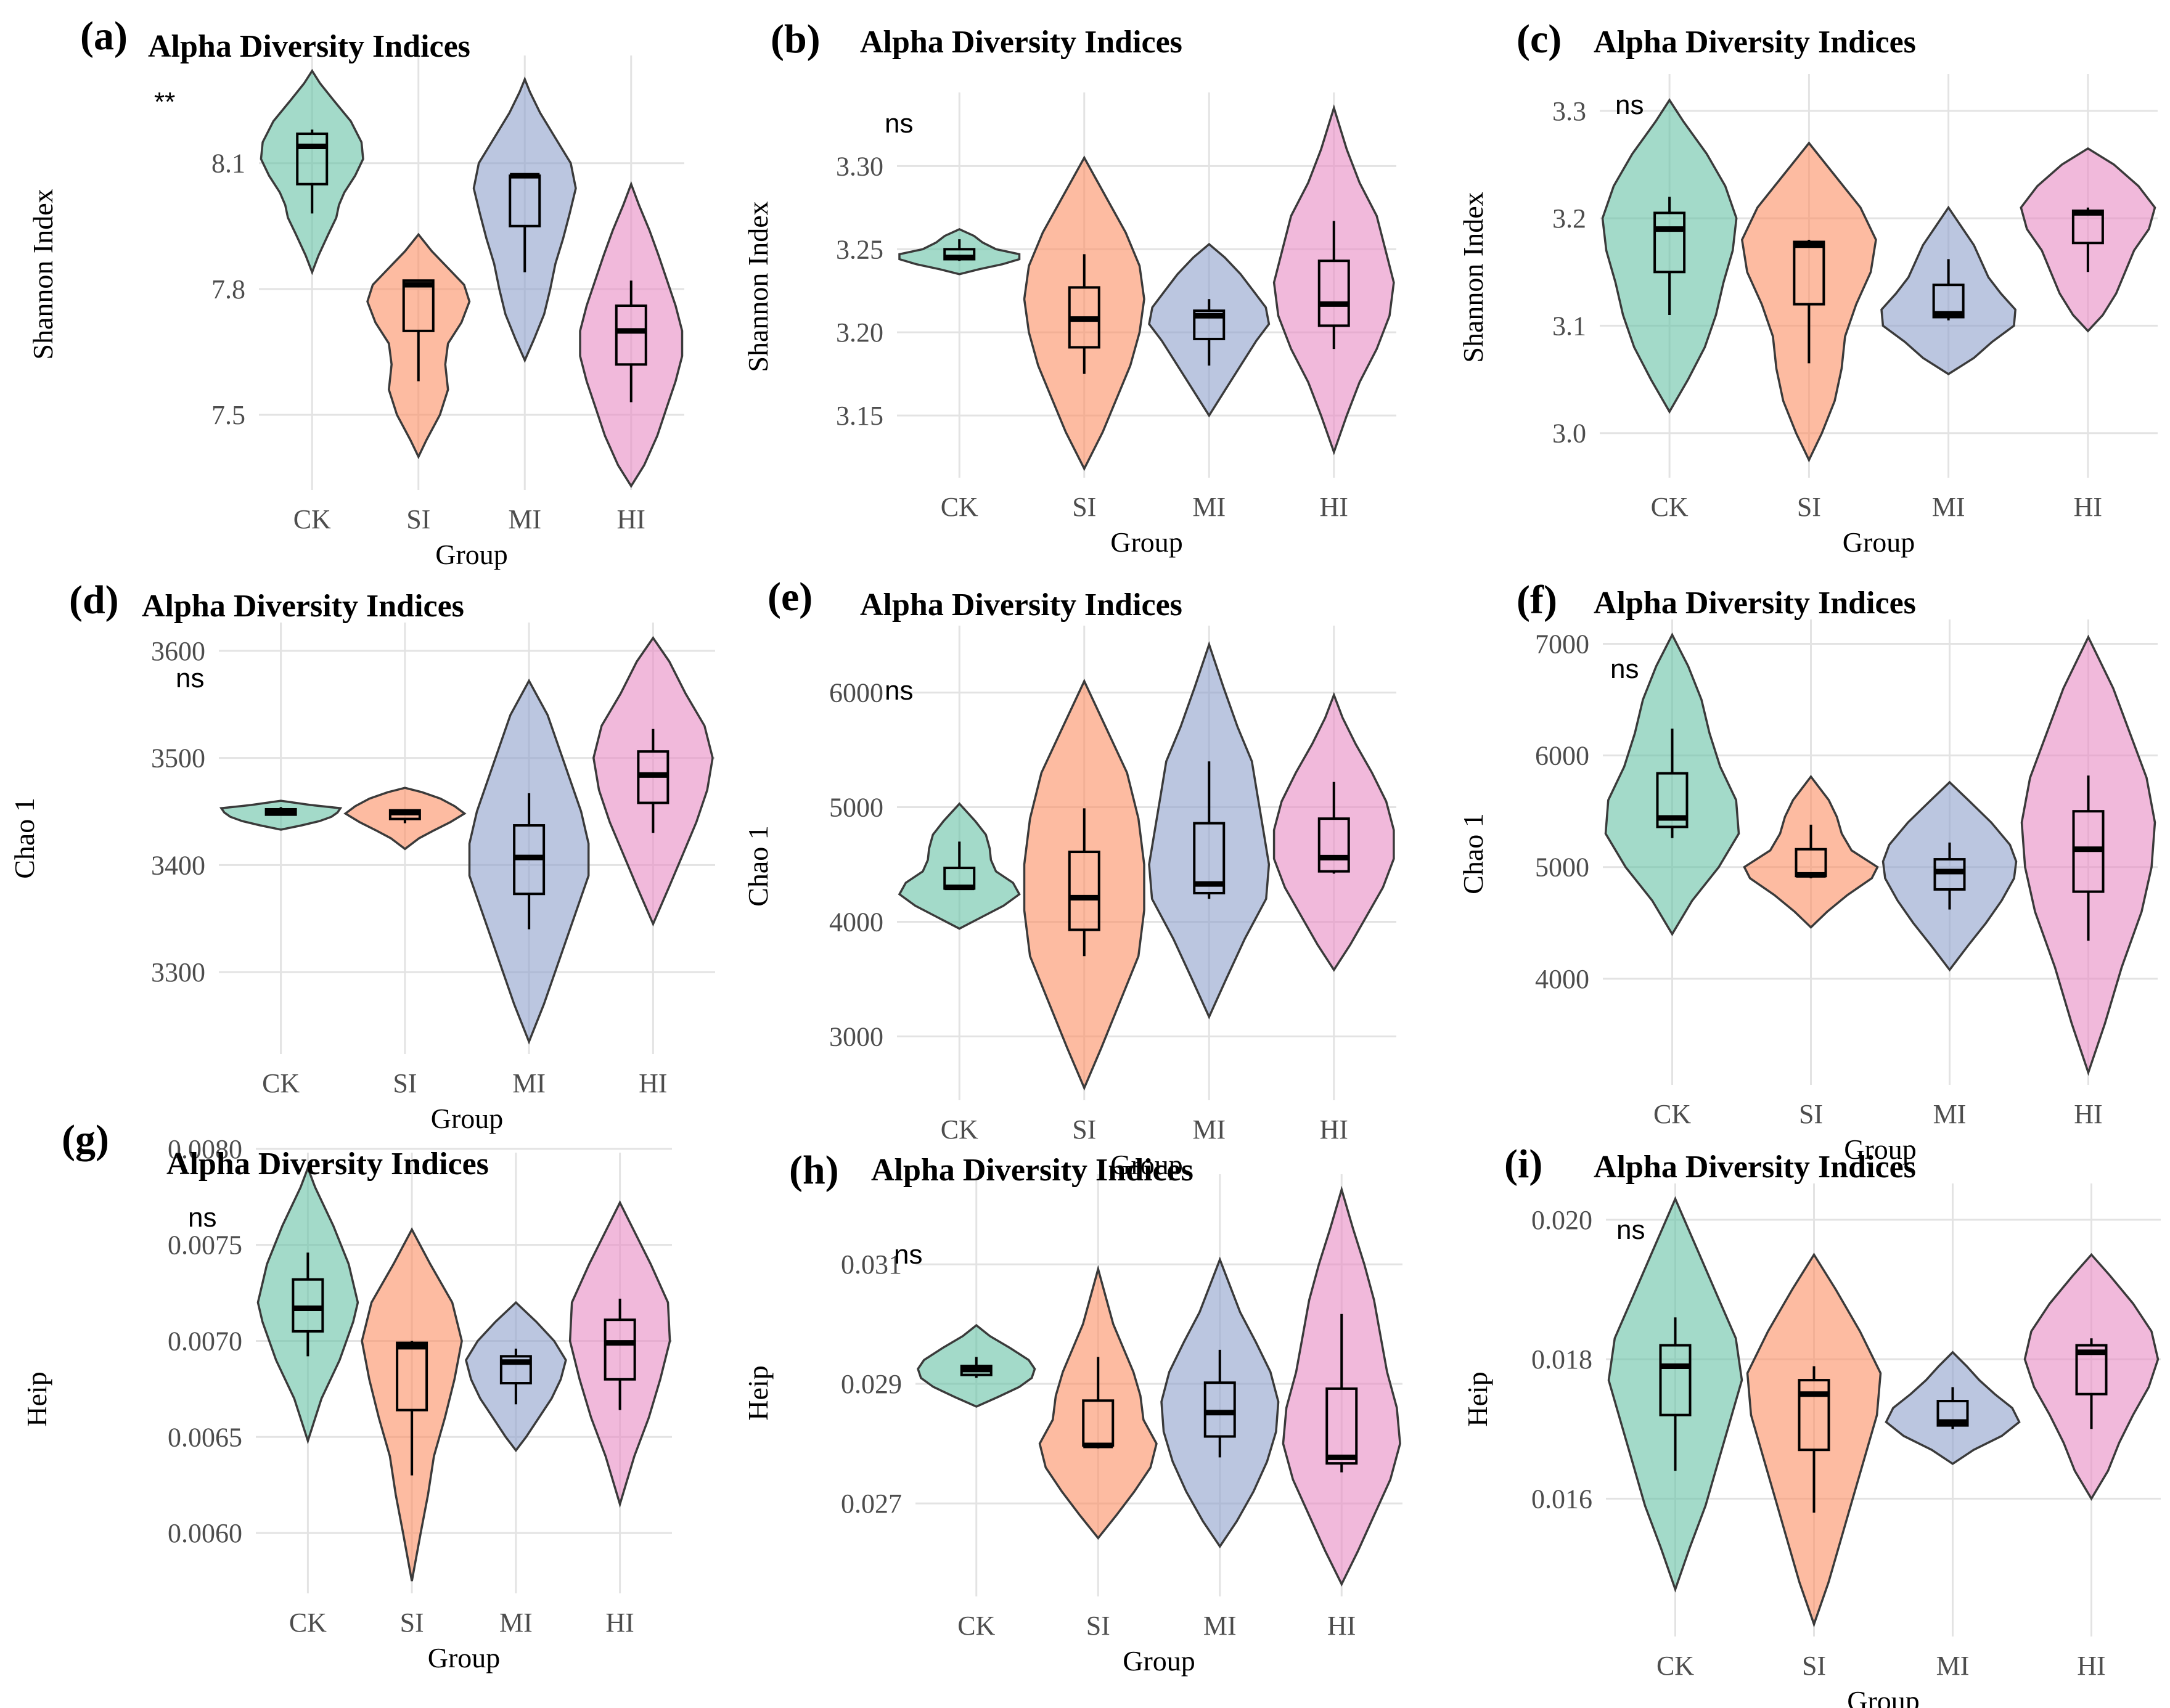 The width and height of the screenshot is (2170, 1708). Describe the element at coordinates (871, 1504) in the screenshot. I see `y-tick-label: 0.027` at that location.